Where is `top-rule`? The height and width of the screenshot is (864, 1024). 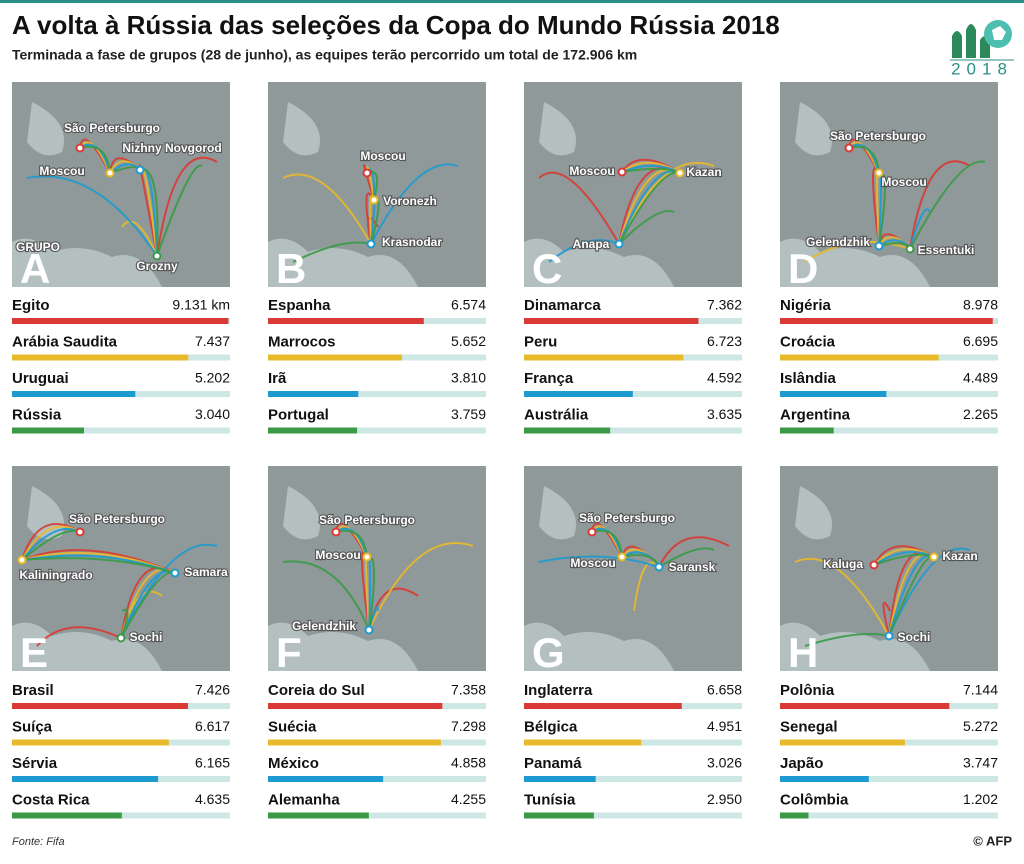
top-rule is located at coordinates (512, 1).